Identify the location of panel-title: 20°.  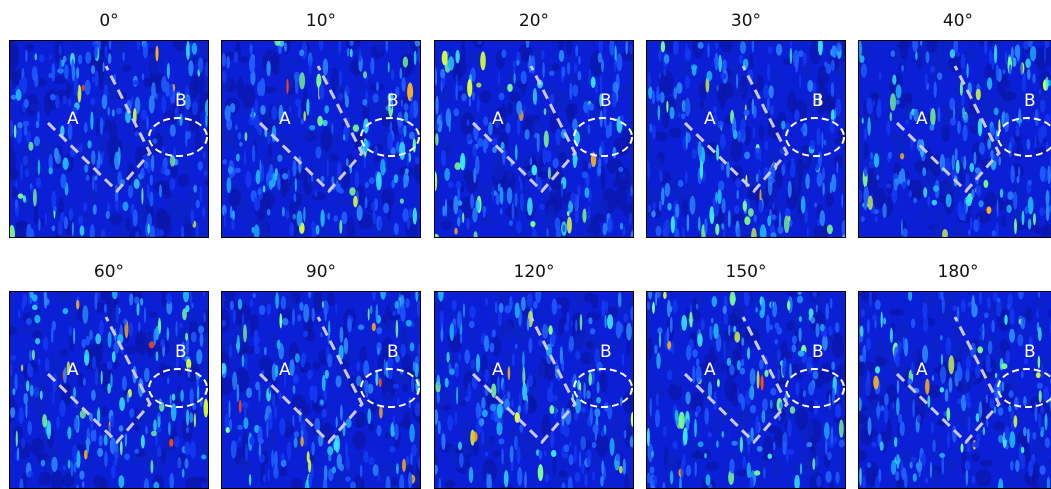
(534, 21).